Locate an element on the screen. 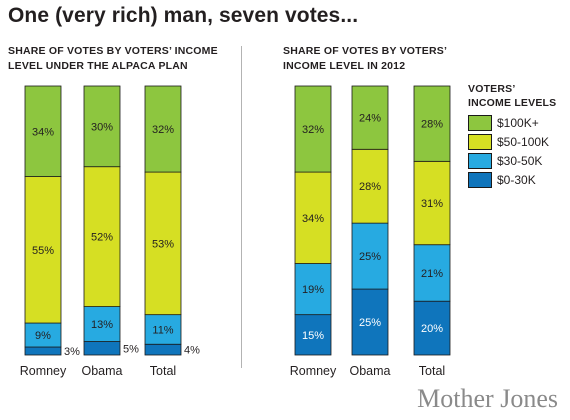 The width and height of the screenshot is (570, 420). legend-label: $30-50K is located at coordinates (520, 160).